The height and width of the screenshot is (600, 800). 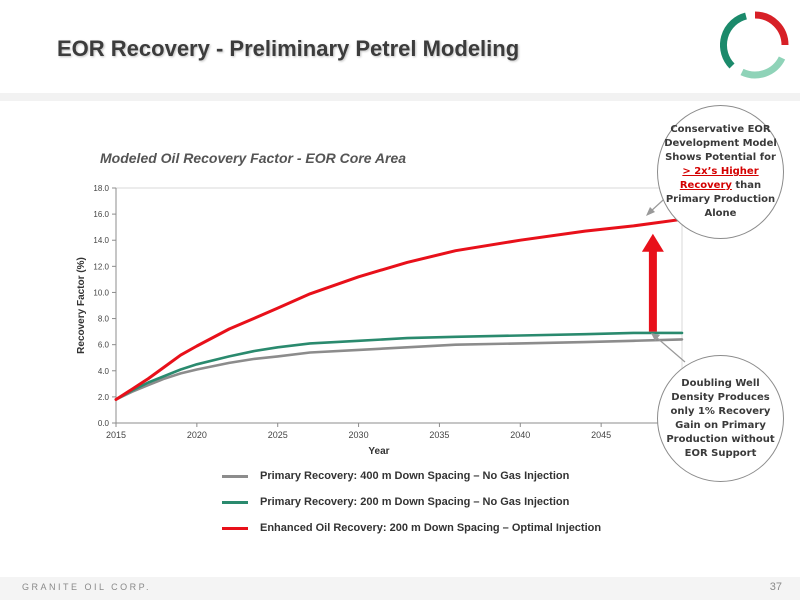 What do you see at coordinates (235, 502) in the screenshot?
I see `legend-swatch-200m` at bounding box center [235, 502].